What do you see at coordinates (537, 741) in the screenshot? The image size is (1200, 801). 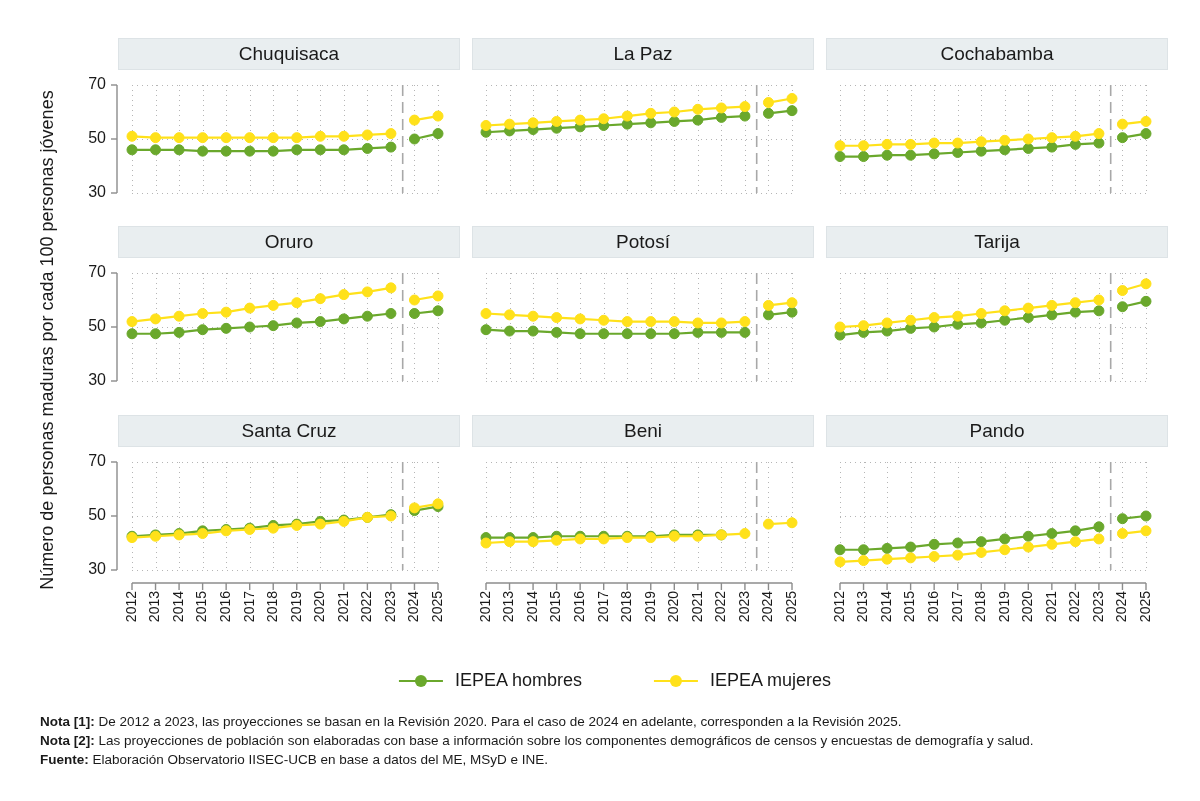 I see `text: Nota [2]: Las proyecciones de población son elaboradas con base a información sobre los componentes demográficos de censos y encuestas de demografía y salud.` at bounding box center [537, 741].